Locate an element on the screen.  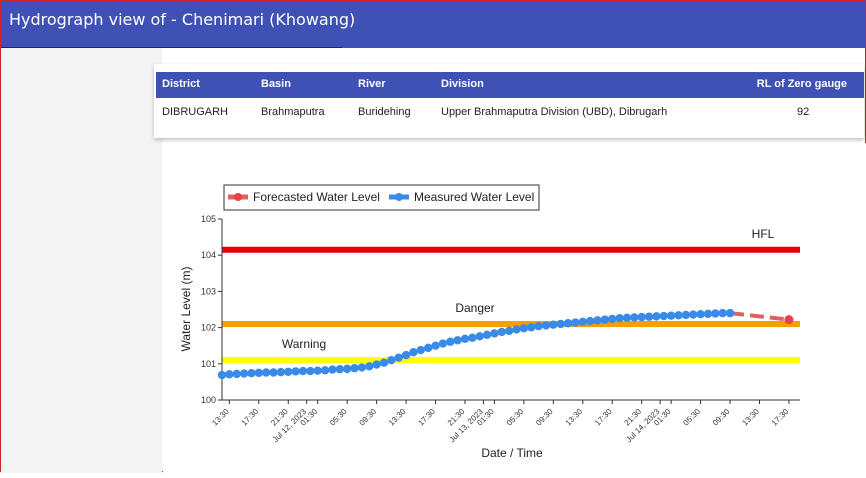
forecast-line is located at coordinates (759, 316).